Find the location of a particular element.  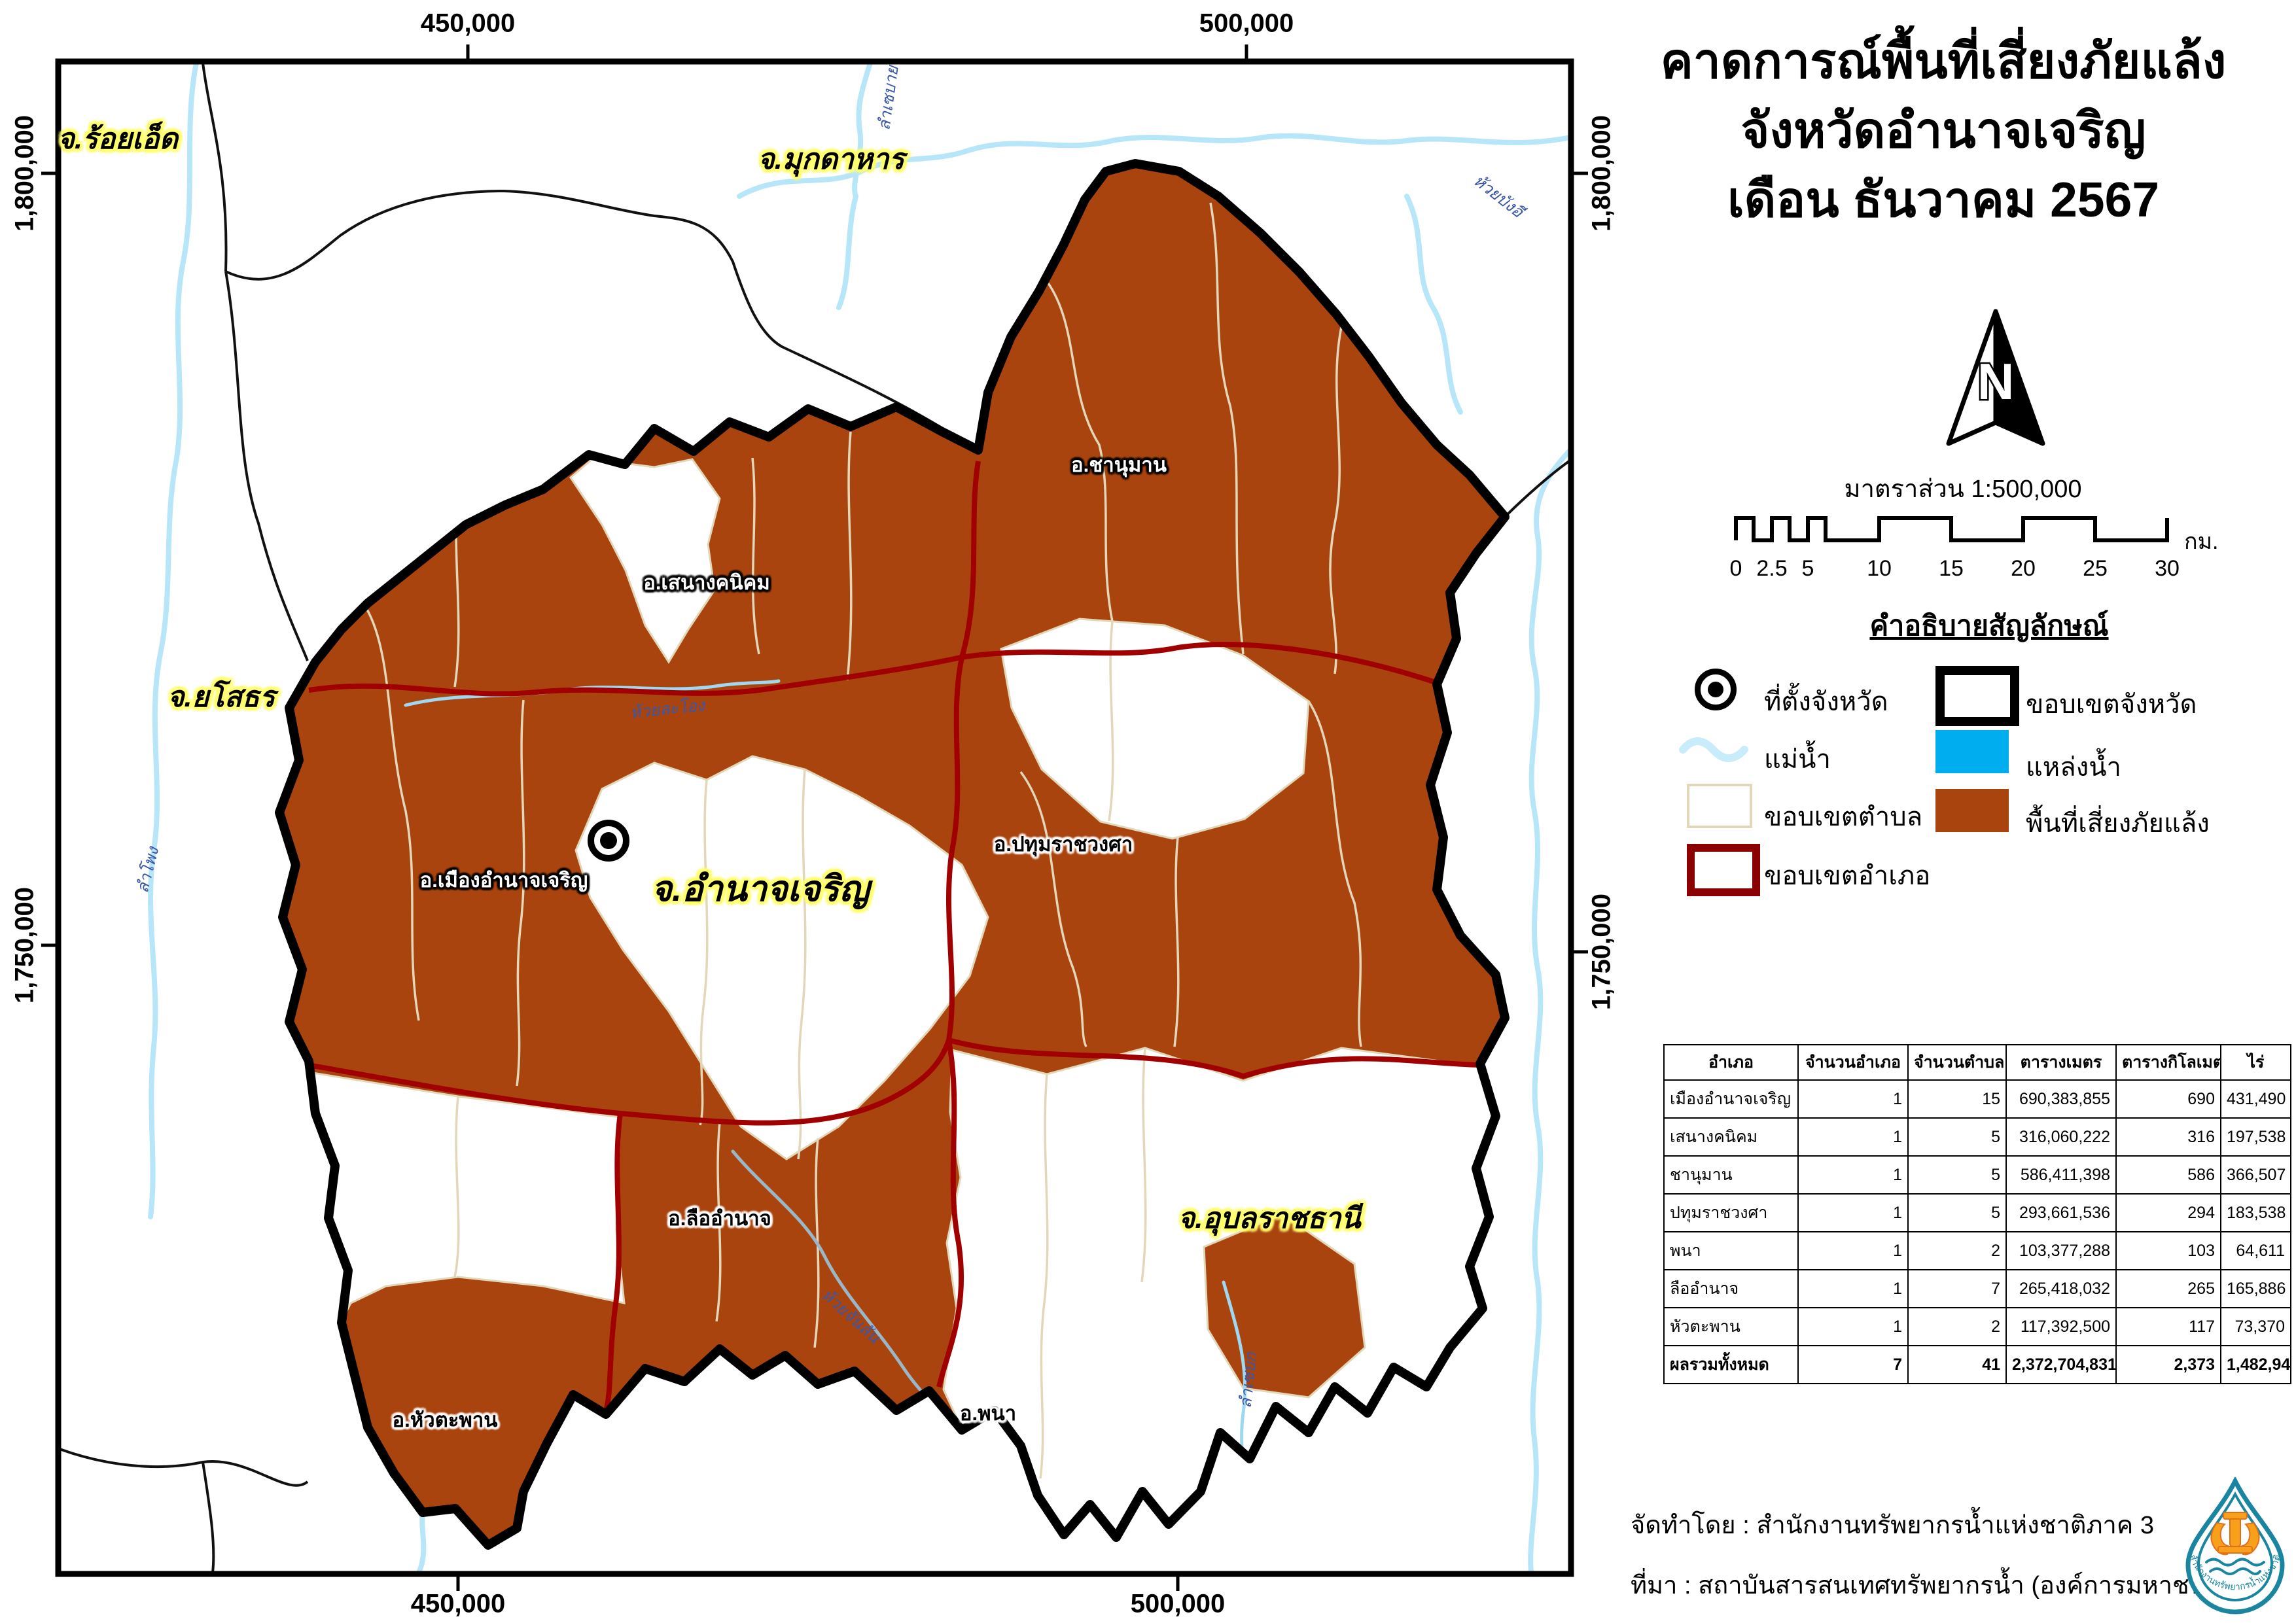

table-row: ลืออำนาจ 1 7 265,418,032 265 165,886 is located at coordinates (1977, 1289).